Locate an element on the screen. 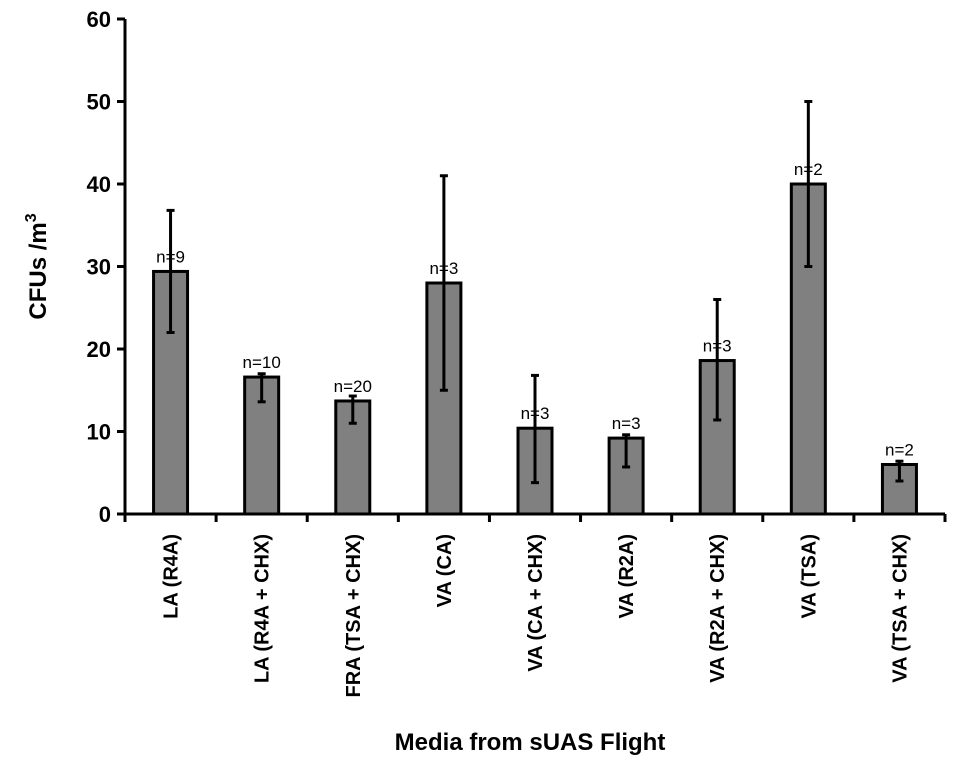  x-category-label: LA (R4A + CHX) is located at coordinates (263, 608).